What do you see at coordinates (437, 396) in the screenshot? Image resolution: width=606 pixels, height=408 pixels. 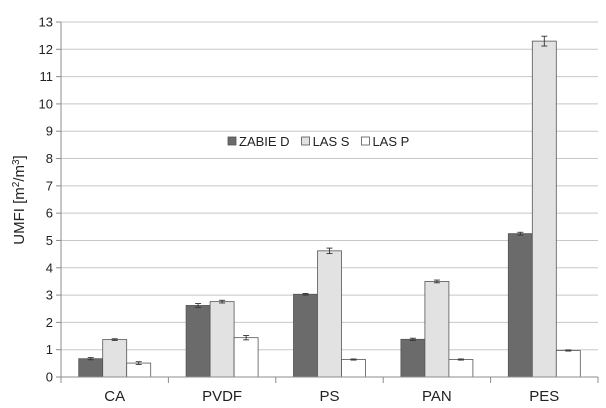 I see `x-category-label: PAN` at bounding box center [437, 396].